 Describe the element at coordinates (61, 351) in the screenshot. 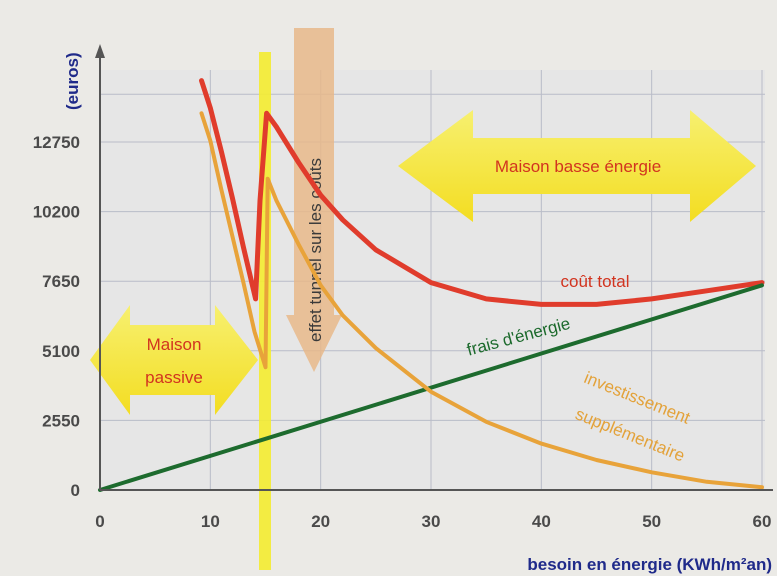

I see `y-tick-label: 5100` at that location.